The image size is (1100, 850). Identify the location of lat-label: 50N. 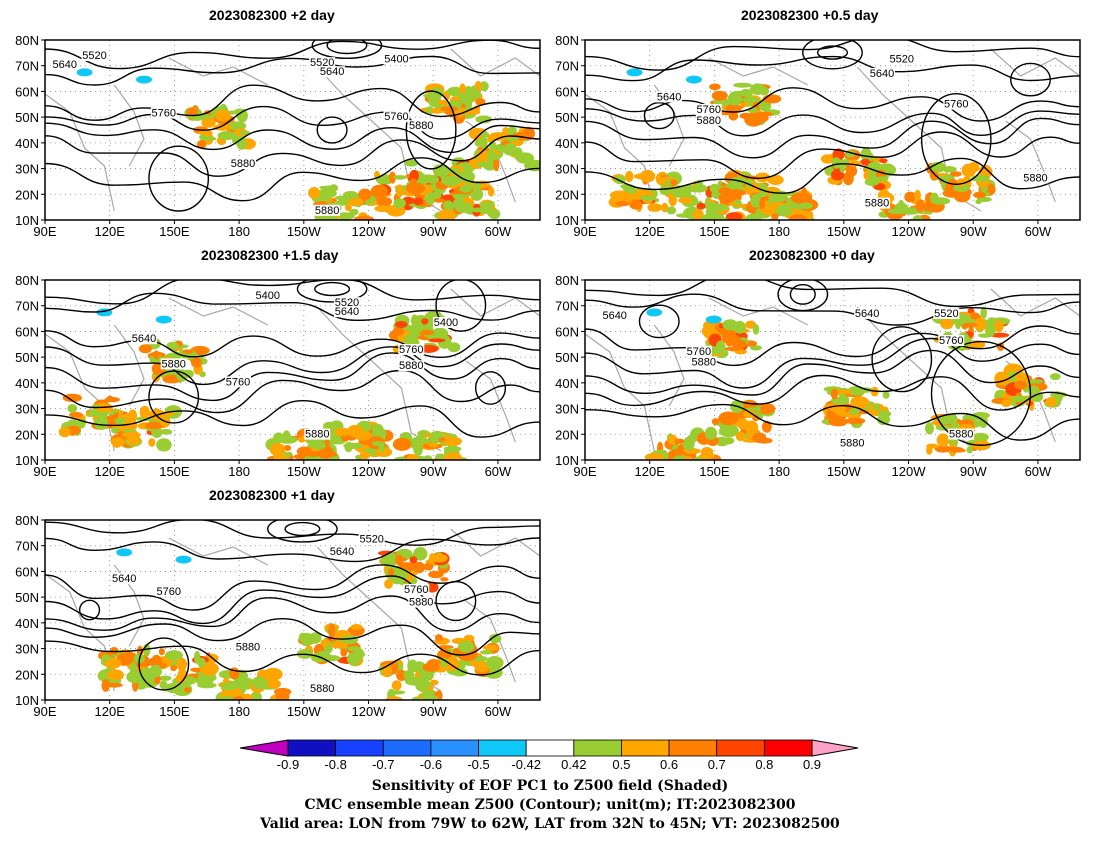
(27, 357).